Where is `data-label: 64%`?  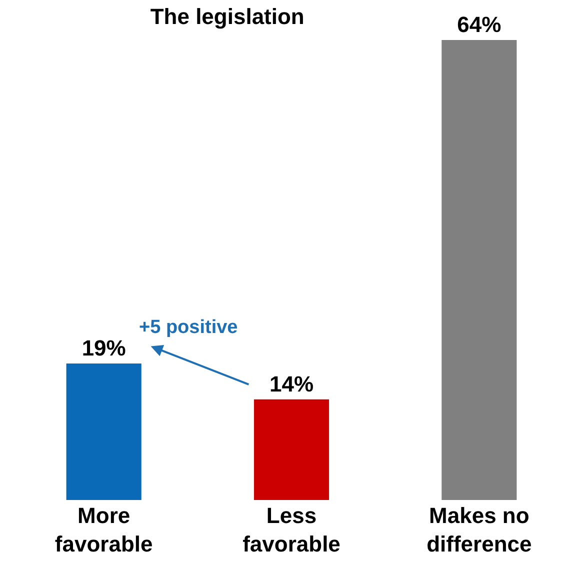 data-label: 64% is located at coordinates (479, 24).